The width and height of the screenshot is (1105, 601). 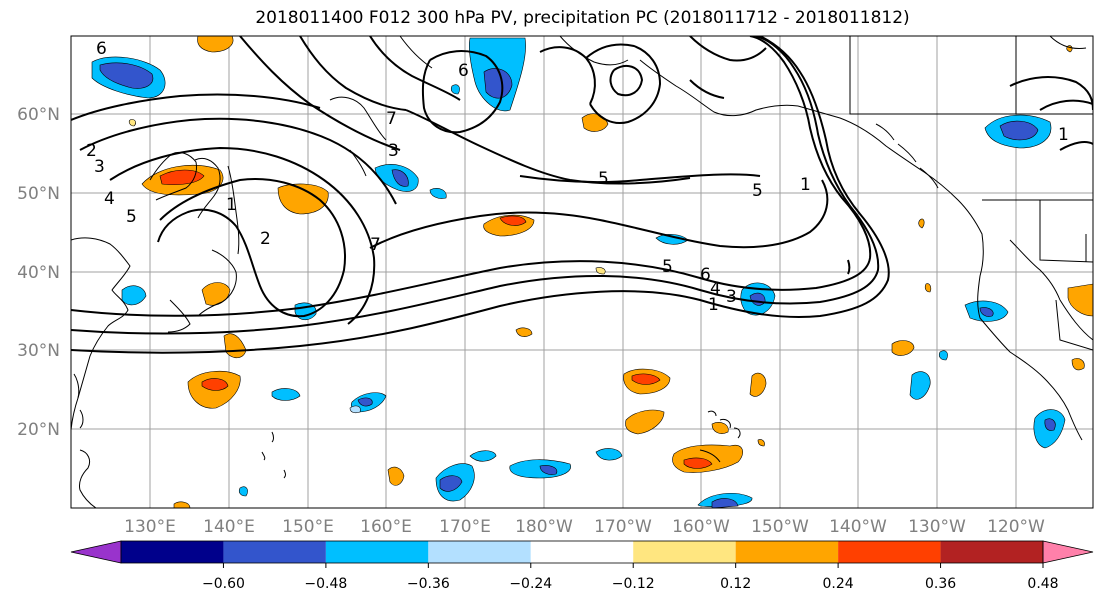 What do you see at coordinates (38, 115) in the screenshot?
I see `lat-label: 60°N` at bounding box center [38, 115].